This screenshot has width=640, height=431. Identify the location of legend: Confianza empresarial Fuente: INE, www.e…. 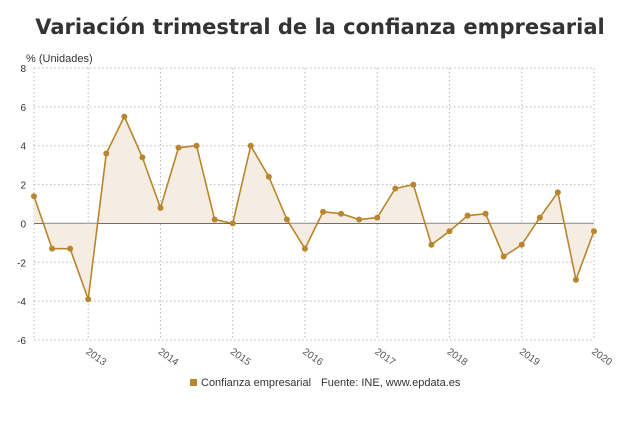
(325, 383).